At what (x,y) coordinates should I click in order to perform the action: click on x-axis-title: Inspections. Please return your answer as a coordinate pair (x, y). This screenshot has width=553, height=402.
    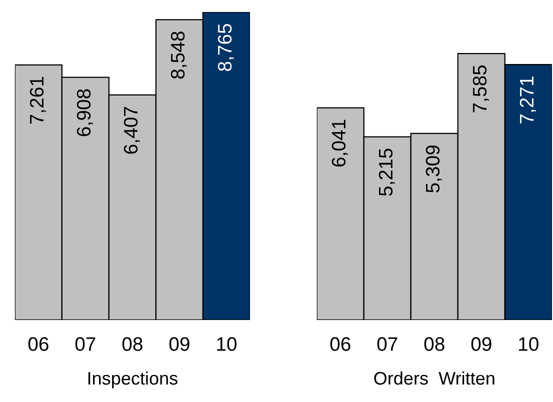
    Looking at the image, I should click on (133, 379).